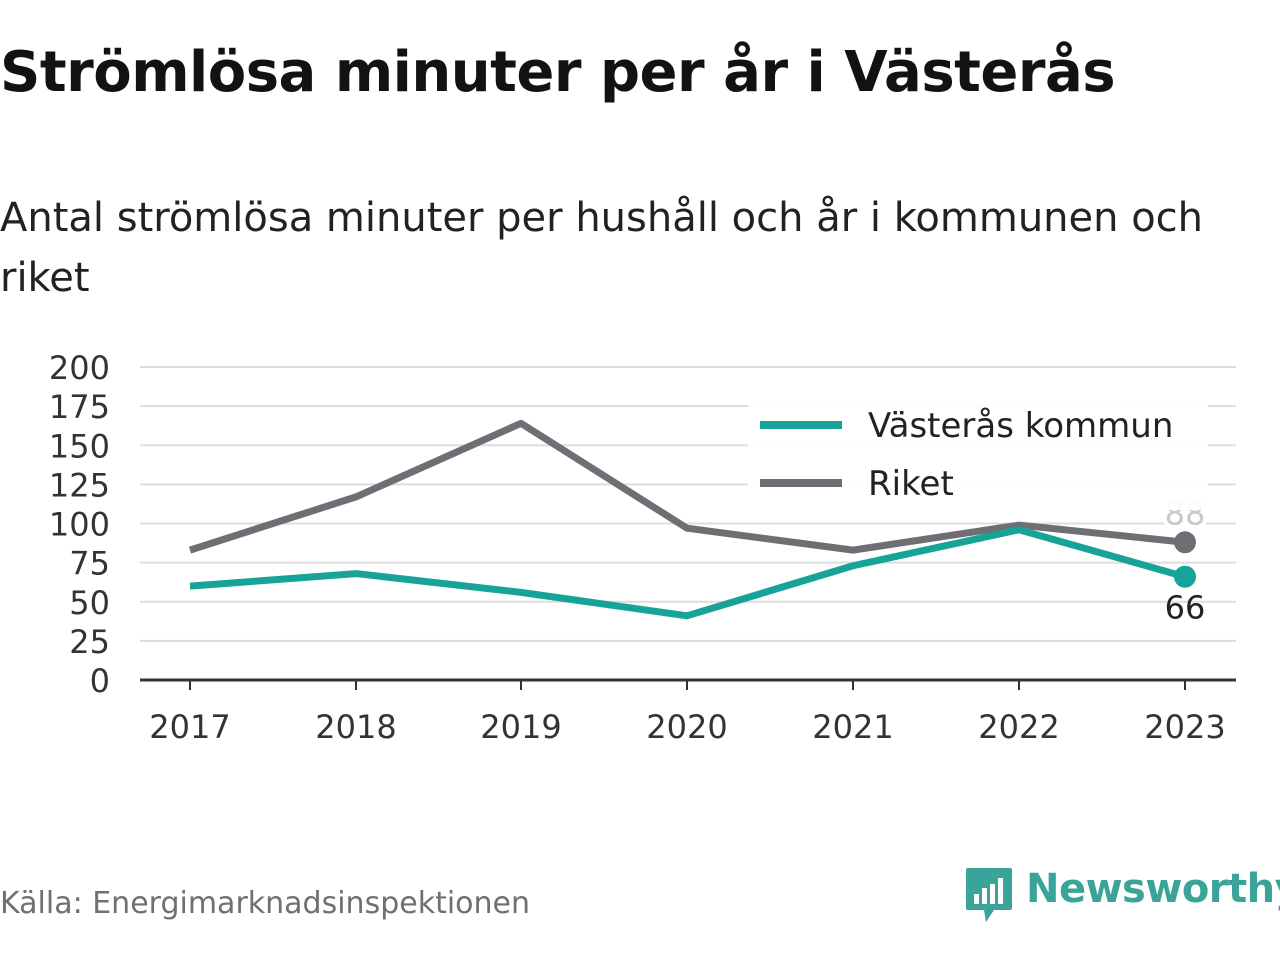 The width and height of the screenshot is (1280, 960). What do you see at coordinates (978, 456) in the screenshot?
I see `legend-box` at bounding box center [978, 456].